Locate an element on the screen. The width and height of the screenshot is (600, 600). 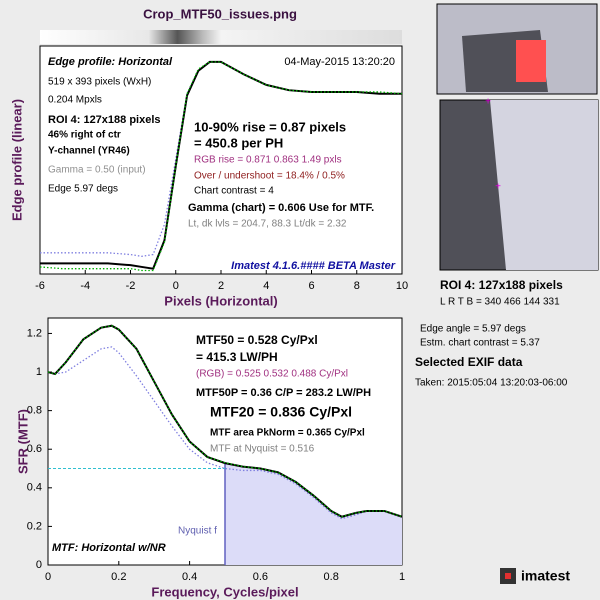
annotation: 04-May-2015 13:20:20 is located at coordinates (339, 62).